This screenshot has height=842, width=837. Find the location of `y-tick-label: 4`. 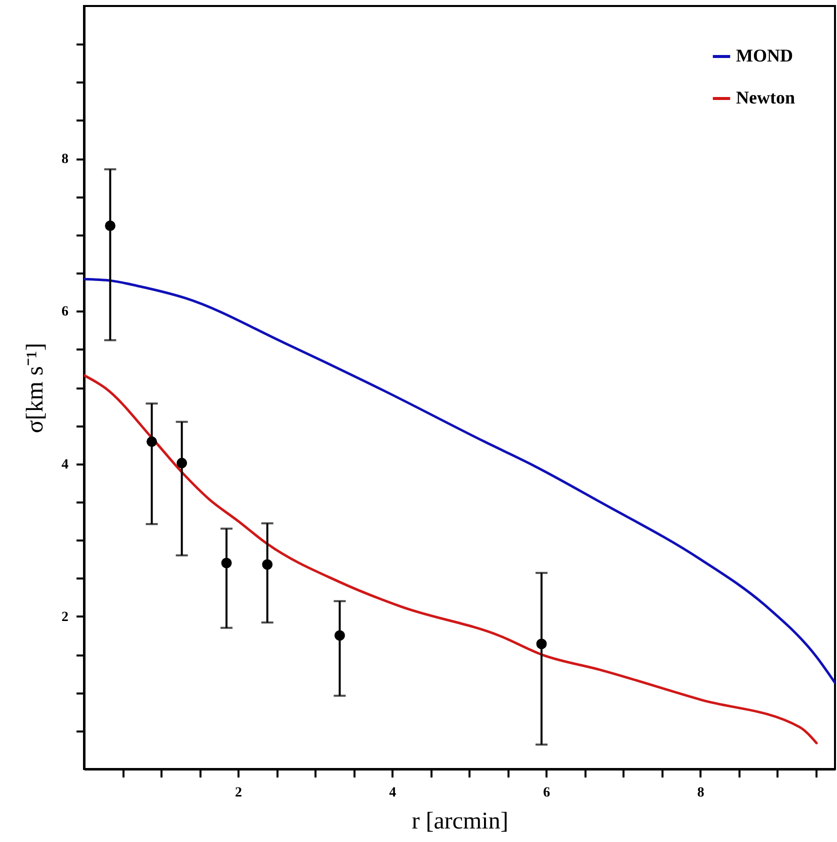

y-tick-label: 4 is located at coordinates (65, 464).